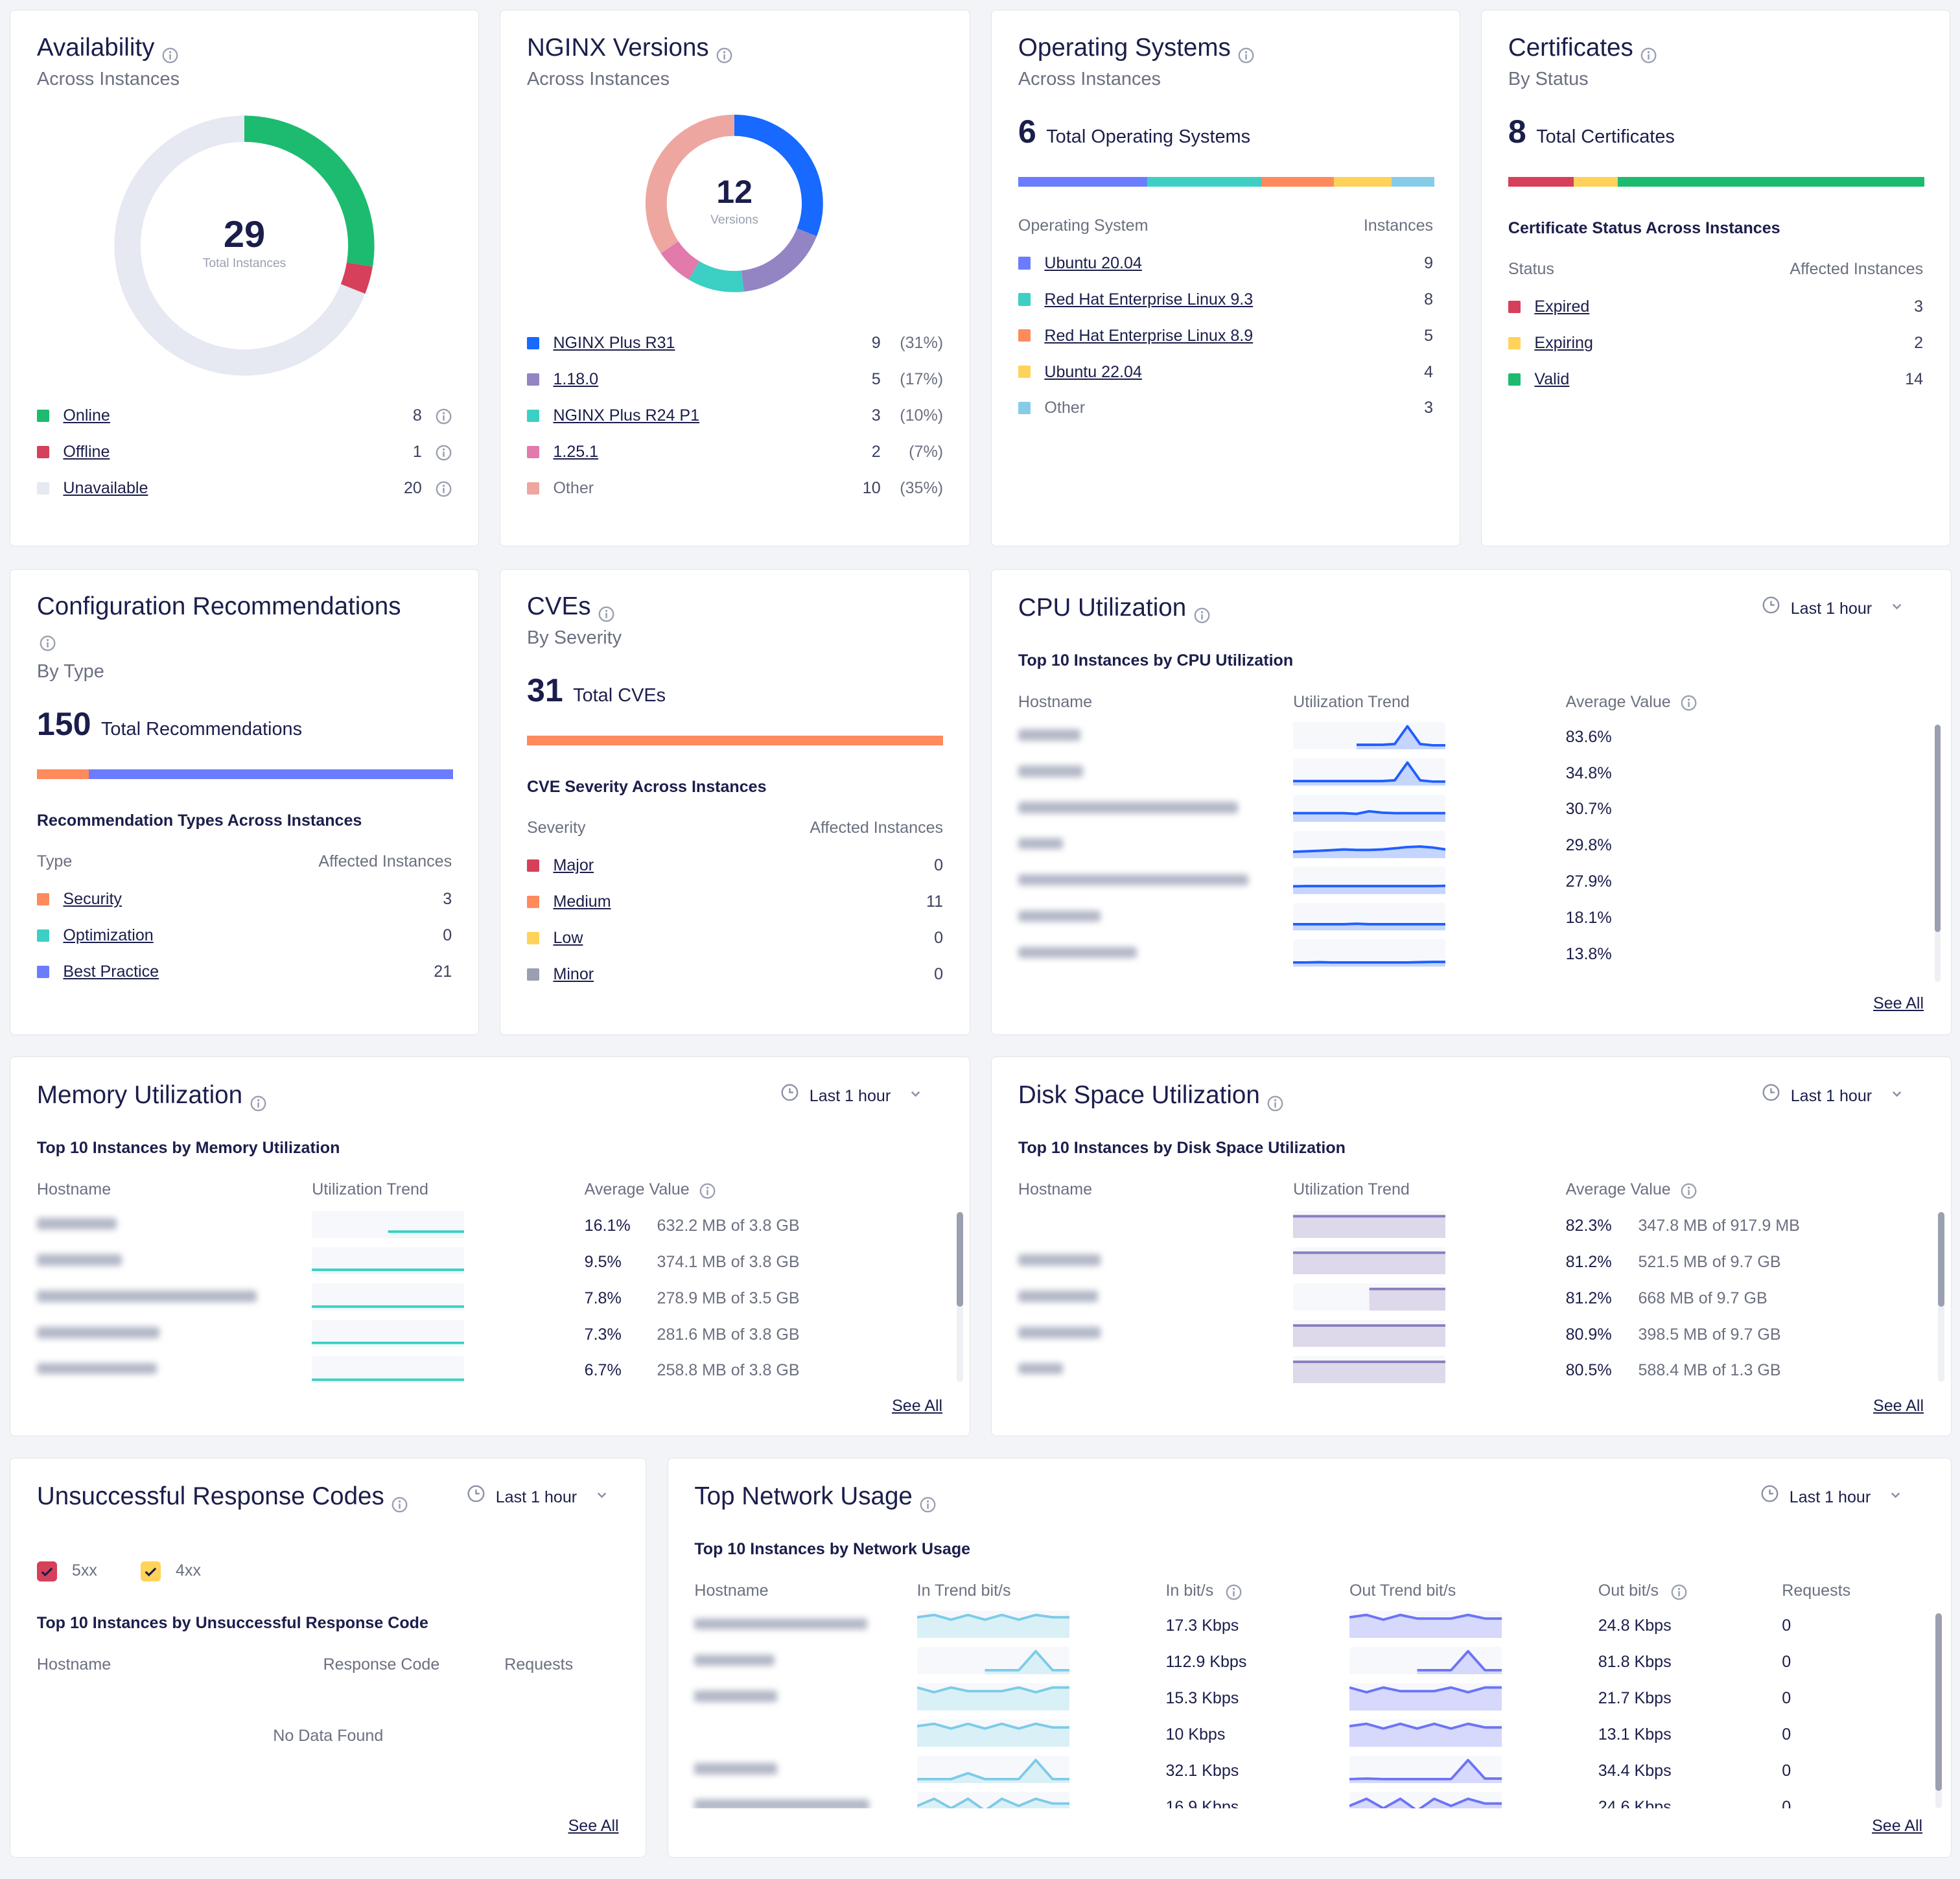  Describe the element at coordinates (66, 1571) in the screenshot. I see `filter-5xx: 5xx` at that location.